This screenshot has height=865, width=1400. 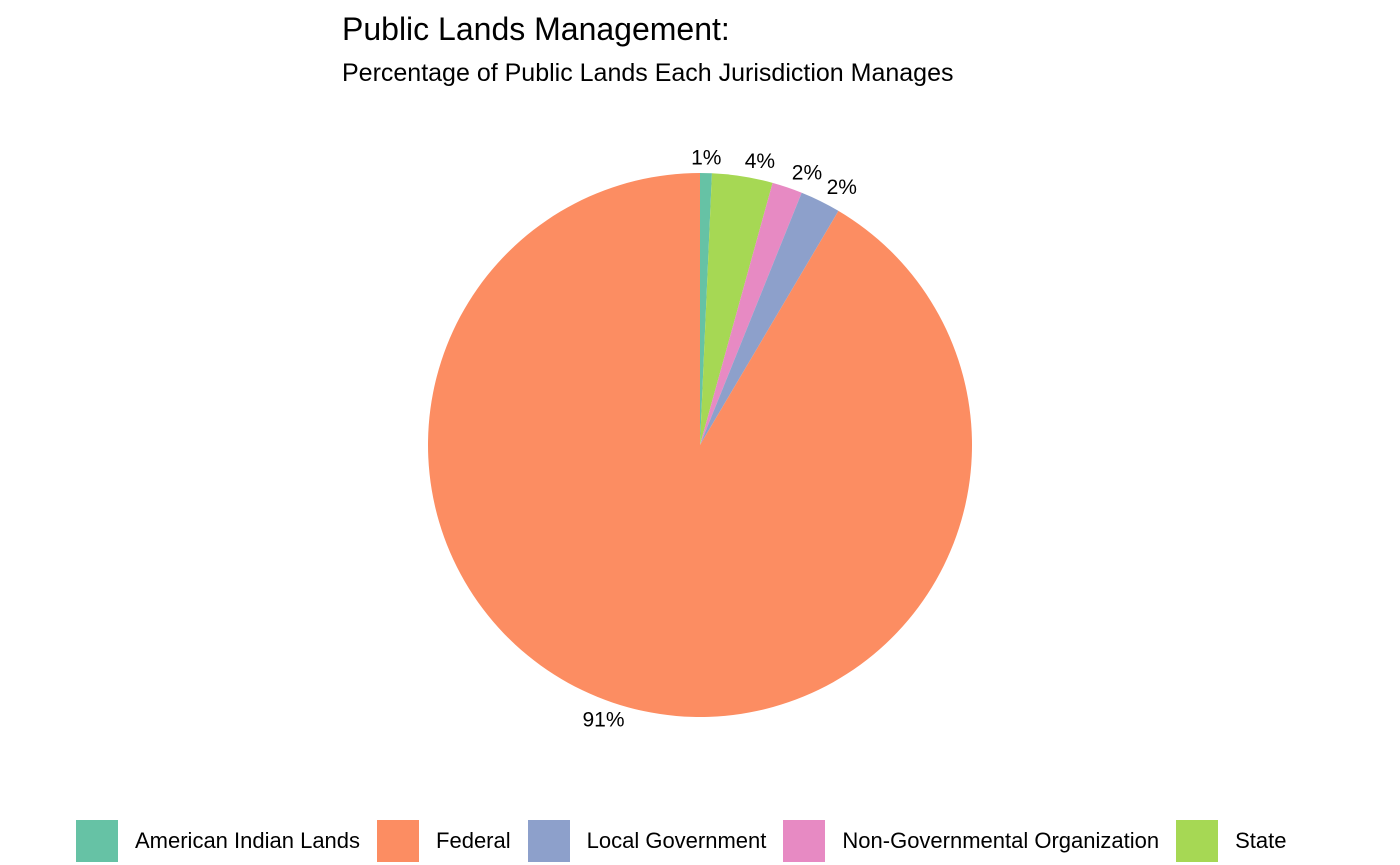 I want to click on legend-label: State, so click(x=1261, y=840).